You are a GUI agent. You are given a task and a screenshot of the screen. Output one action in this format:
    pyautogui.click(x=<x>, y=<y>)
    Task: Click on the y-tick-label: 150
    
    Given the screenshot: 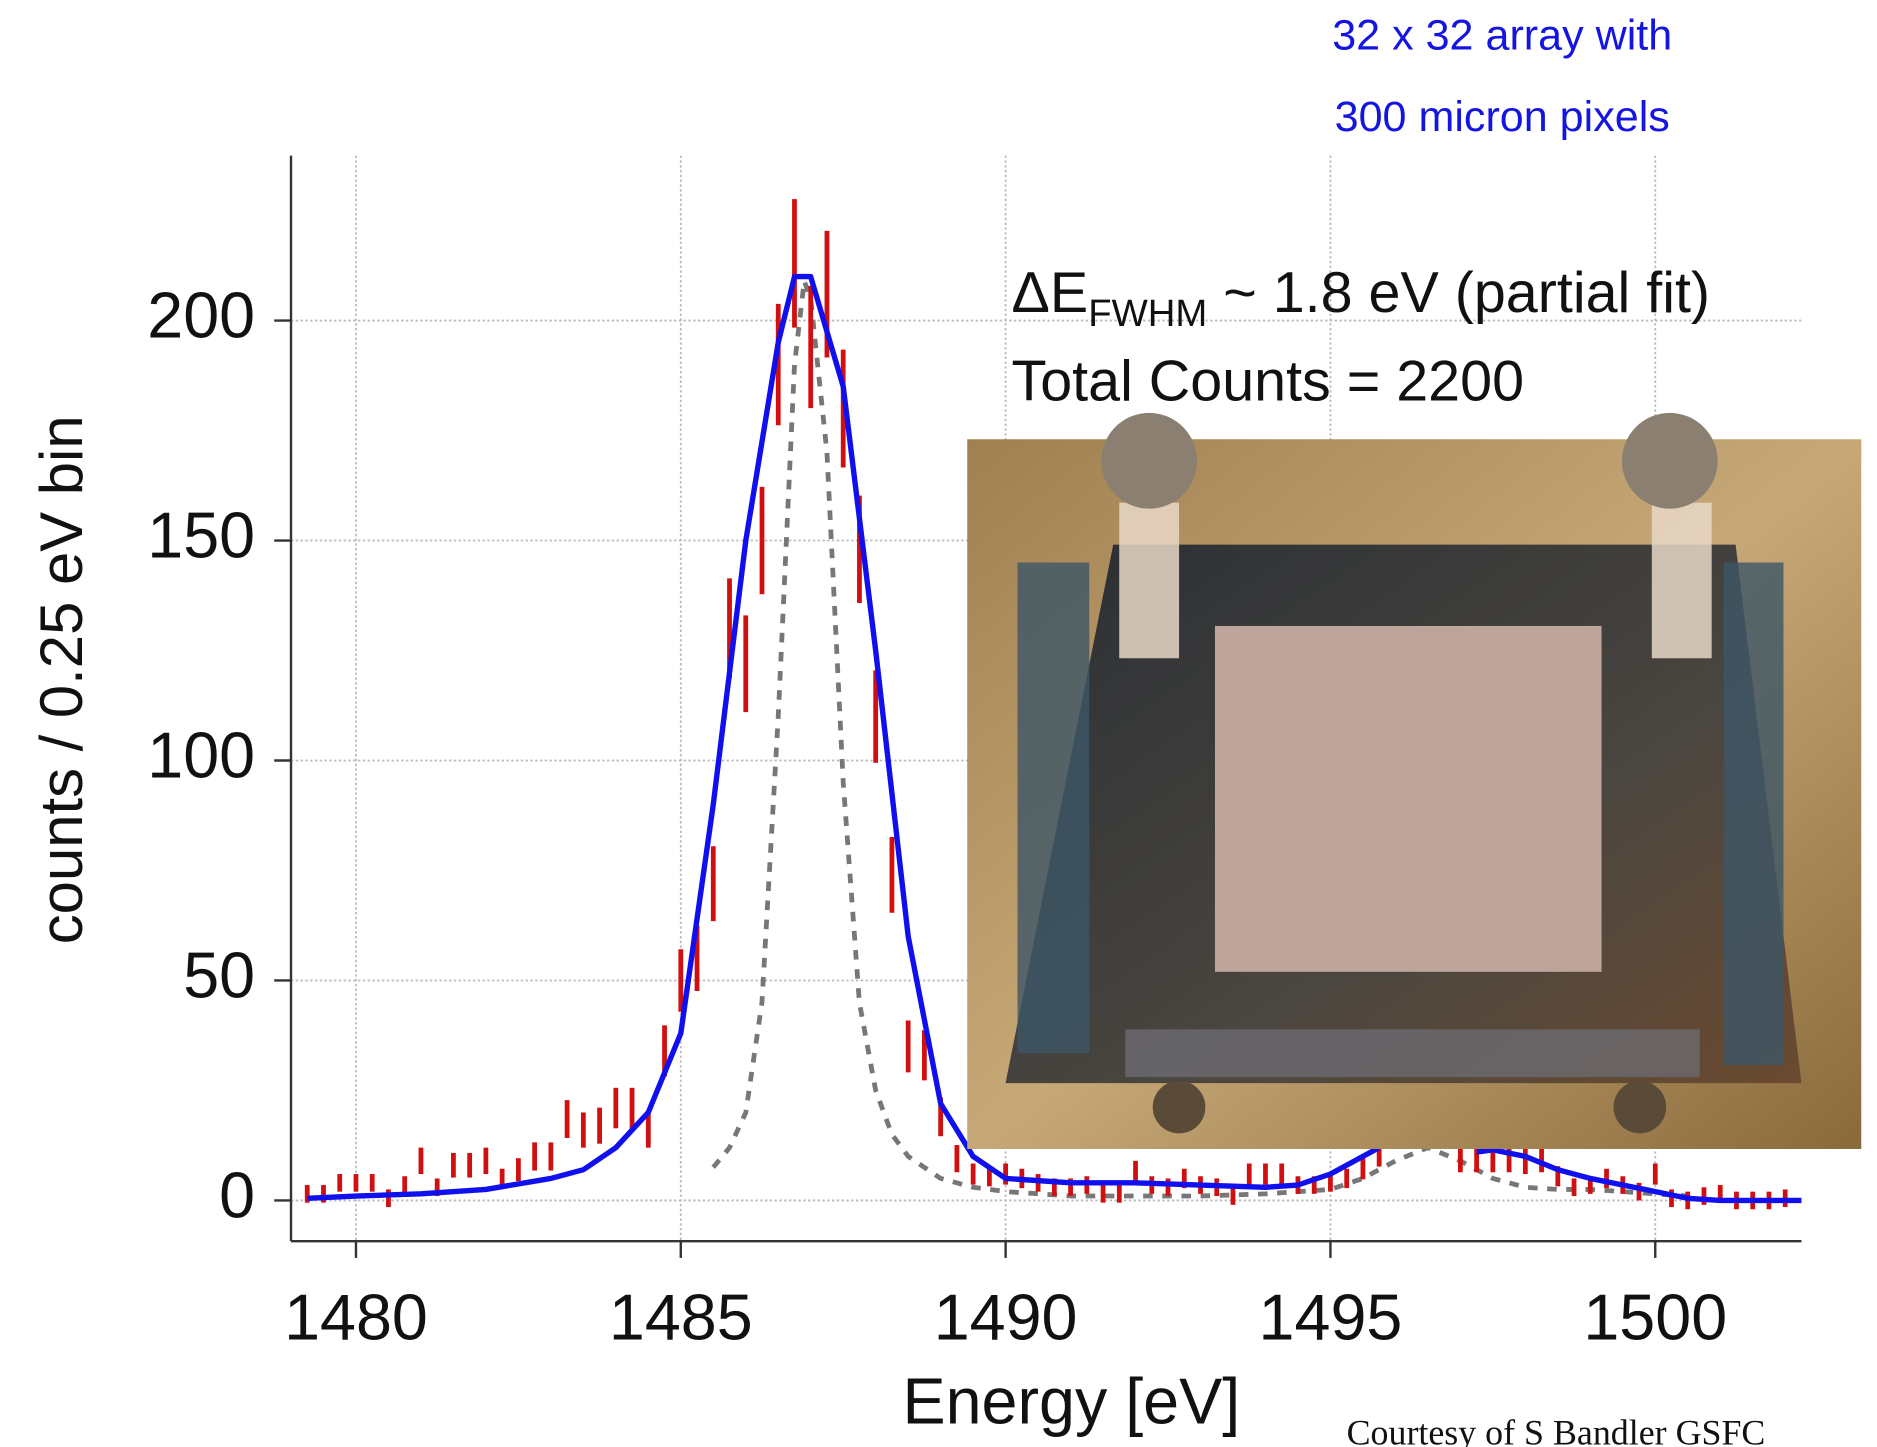 What is the action you would take?
    pyautogui.click(x=201, y=535)
    